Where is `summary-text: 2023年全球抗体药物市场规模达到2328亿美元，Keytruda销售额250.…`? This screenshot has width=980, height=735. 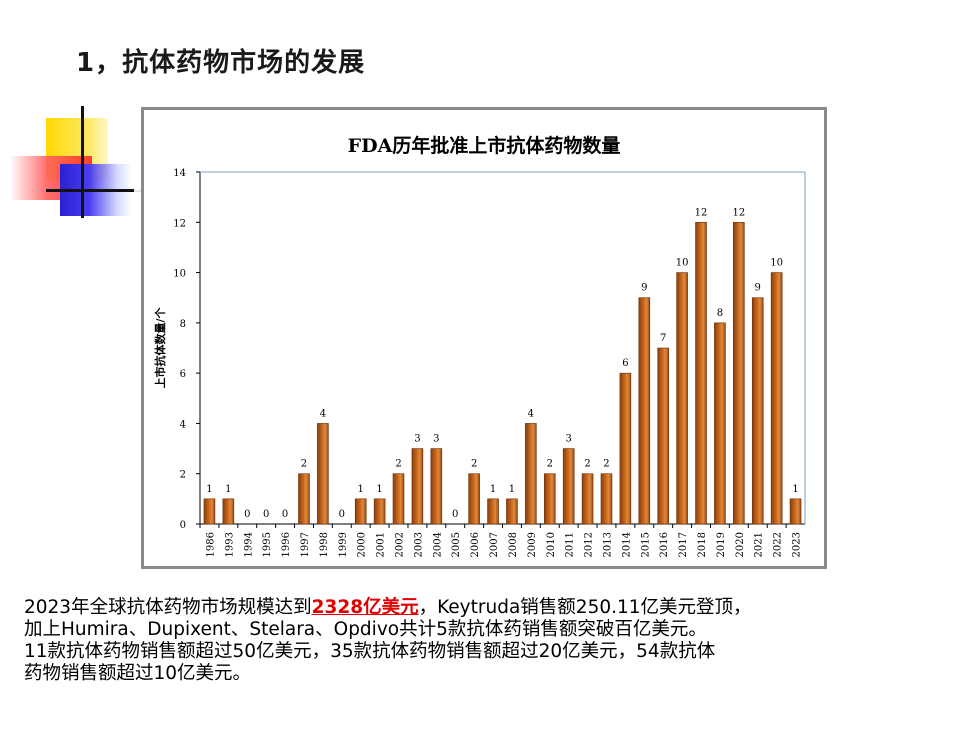
summary-text: 2023年全球抗体药物市场规模达到2328亿美元，Keytruda销售额250.… is located at coordinates (496, 641).